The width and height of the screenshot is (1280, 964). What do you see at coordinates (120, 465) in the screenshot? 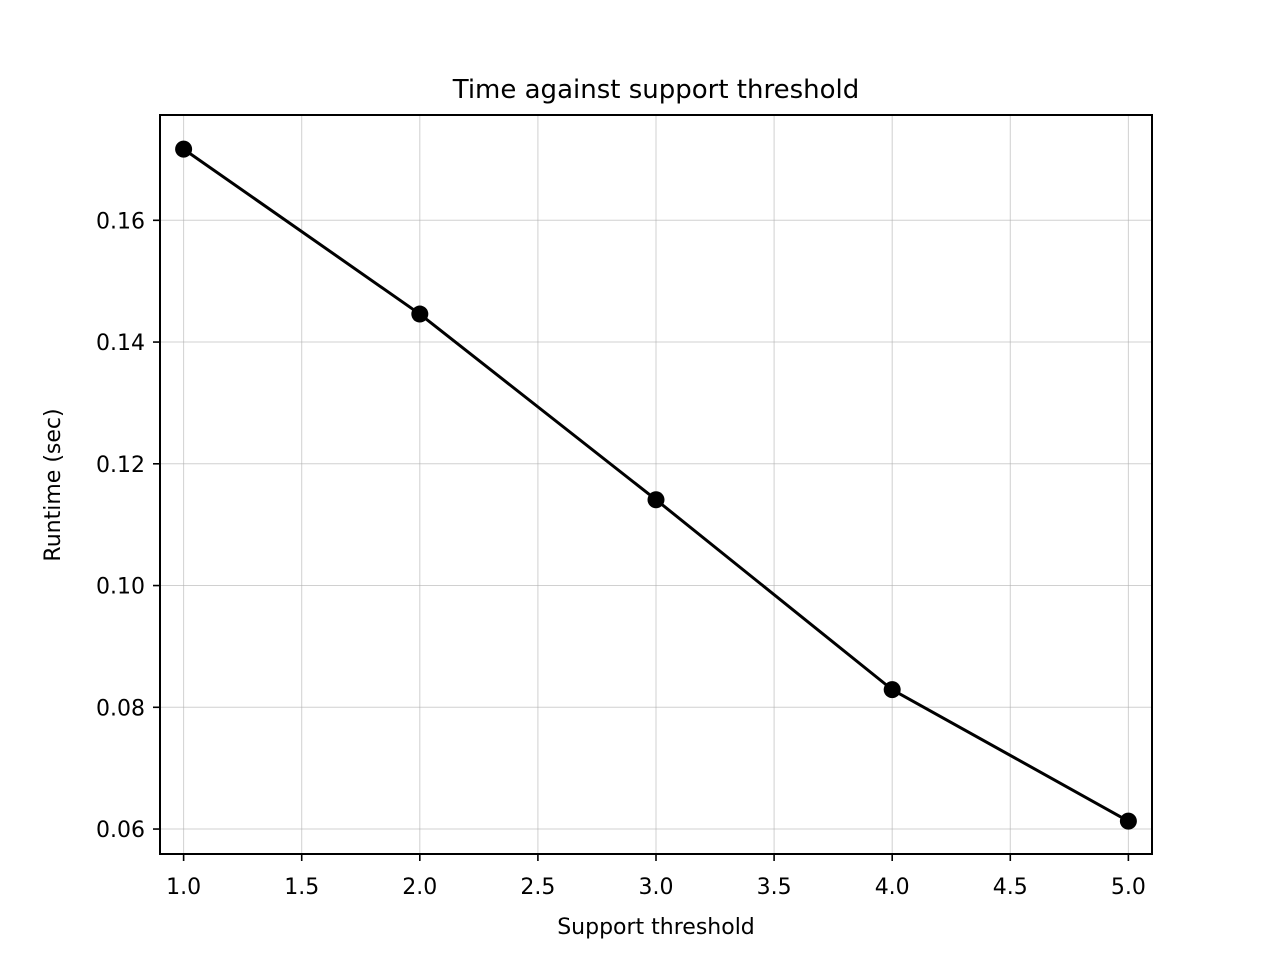
I see `y-tick-label: 0.12` at bounding box center [120, 465].